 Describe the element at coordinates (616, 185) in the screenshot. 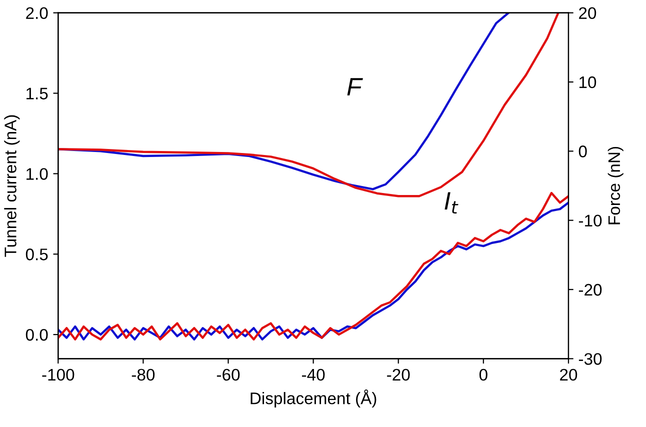

I see `y2-axis-title: Force (nN)` at that location.